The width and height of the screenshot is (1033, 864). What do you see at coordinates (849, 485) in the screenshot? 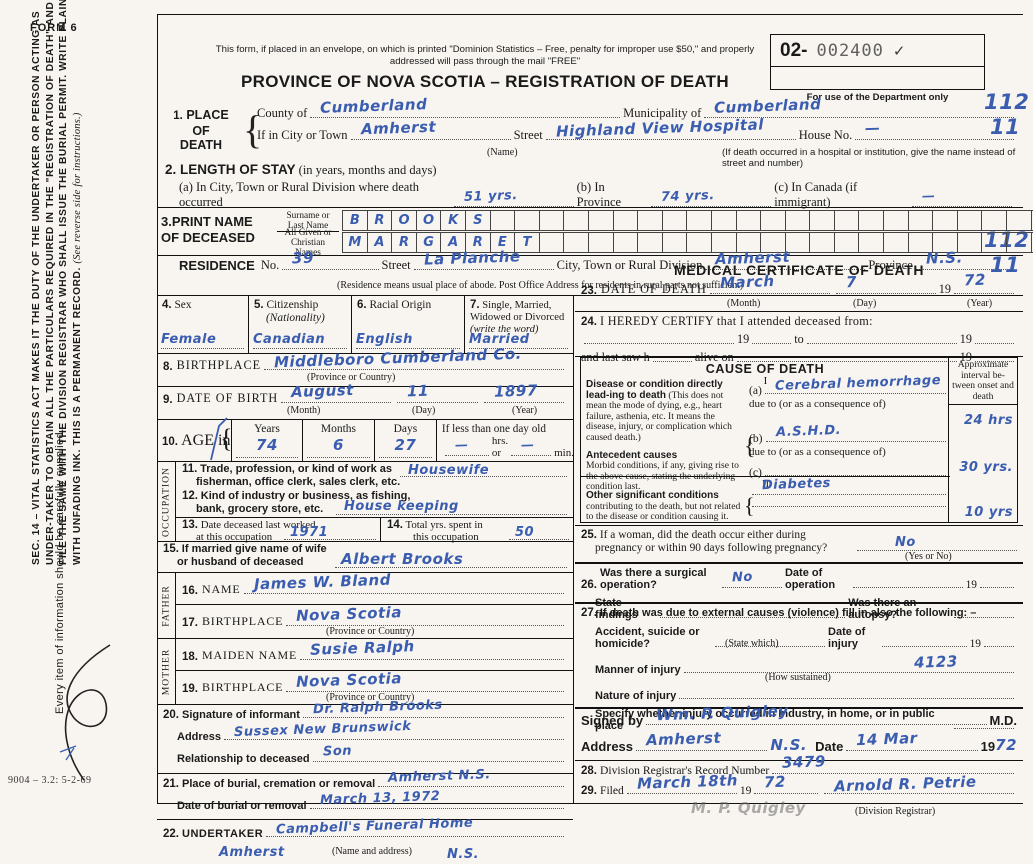
I see `other-conditions-field: Diabetes` at bounding box center [849, 485].